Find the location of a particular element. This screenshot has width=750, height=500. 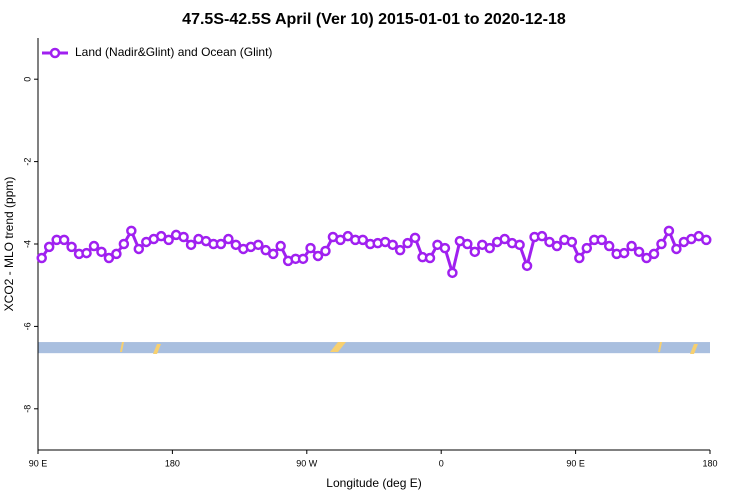

band is located at coordinates (374, 348).